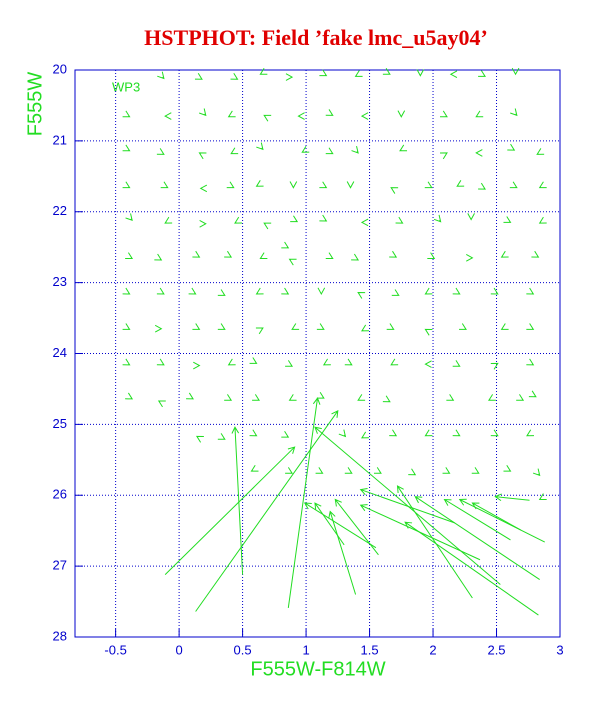 The width and height of the screenshot is (612, 709). What do you see at coordinates (60, 565) in the screenshot?
I see `y-tick-label: 27` at bounding box center [60, 565].